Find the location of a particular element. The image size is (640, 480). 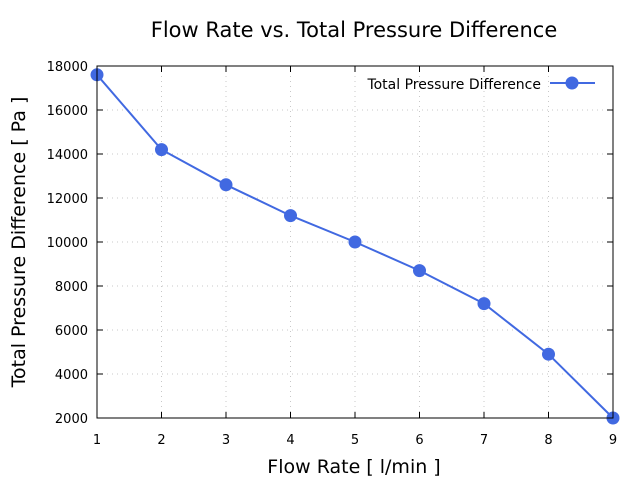

y-tick-label: 2000 is located at coordinates (71, 419).